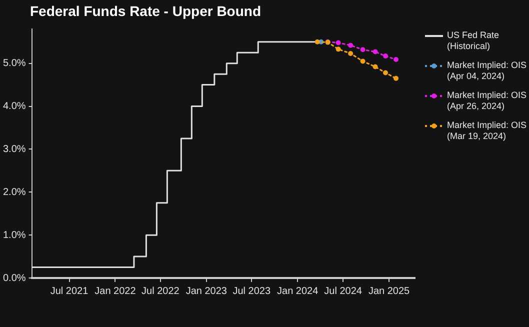  I want to click on x-tick-label: Jul 2024, so click(343, 291).